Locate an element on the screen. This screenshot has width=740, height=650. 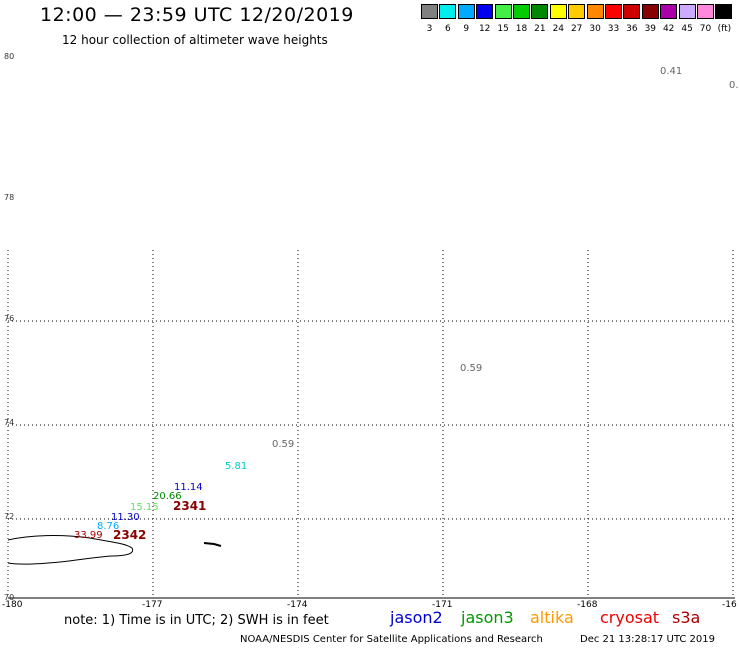
satellite-altika: altika is located at coordinates (552, 617).